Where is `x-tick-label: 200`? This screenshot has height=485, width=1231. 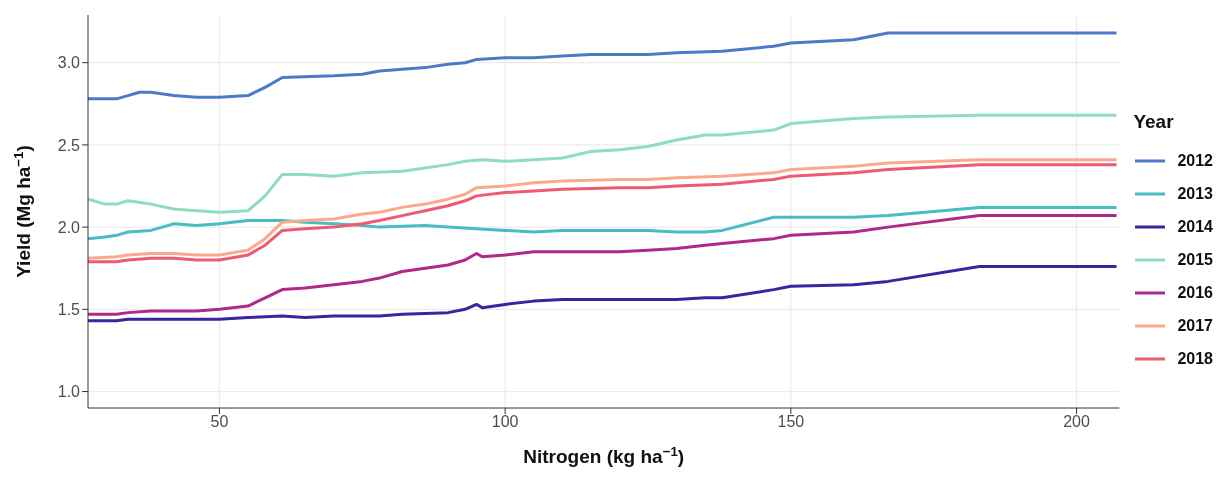
x-tick-label: 200 is located at coordinates (1076, 422).